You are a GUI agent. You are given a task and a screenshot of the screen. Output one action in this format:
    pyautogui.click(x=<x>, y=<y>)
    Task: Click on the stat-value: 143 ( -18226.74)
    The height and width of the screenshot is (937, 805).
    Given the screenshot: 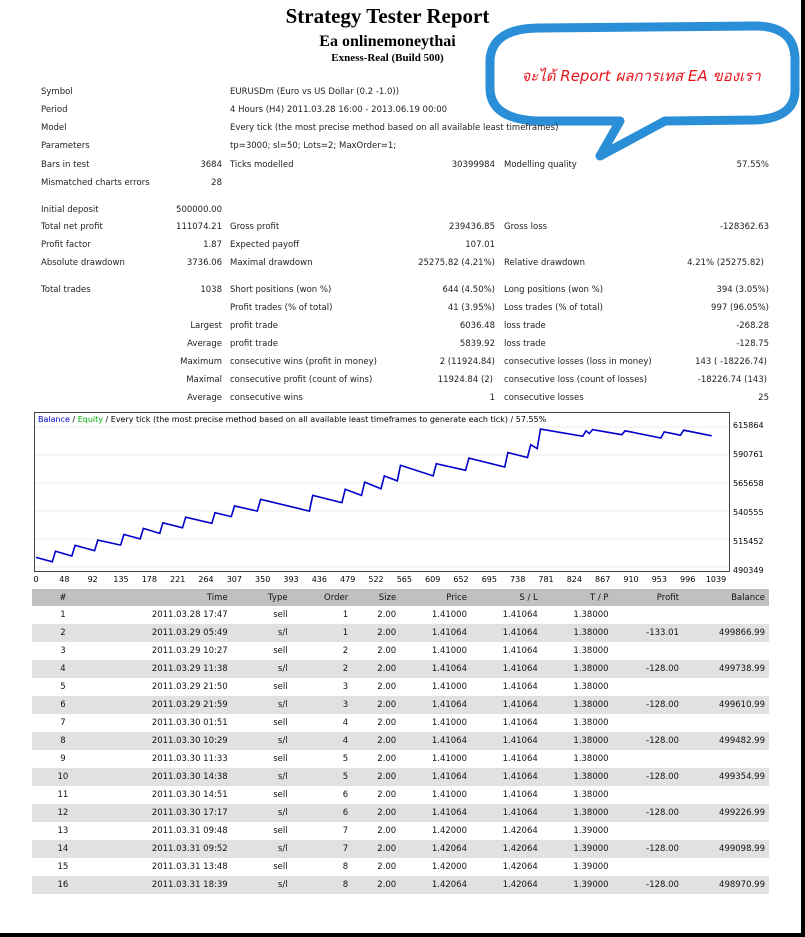 What is the action you would take?
    pyautogui.click(x=731, y=362)
    